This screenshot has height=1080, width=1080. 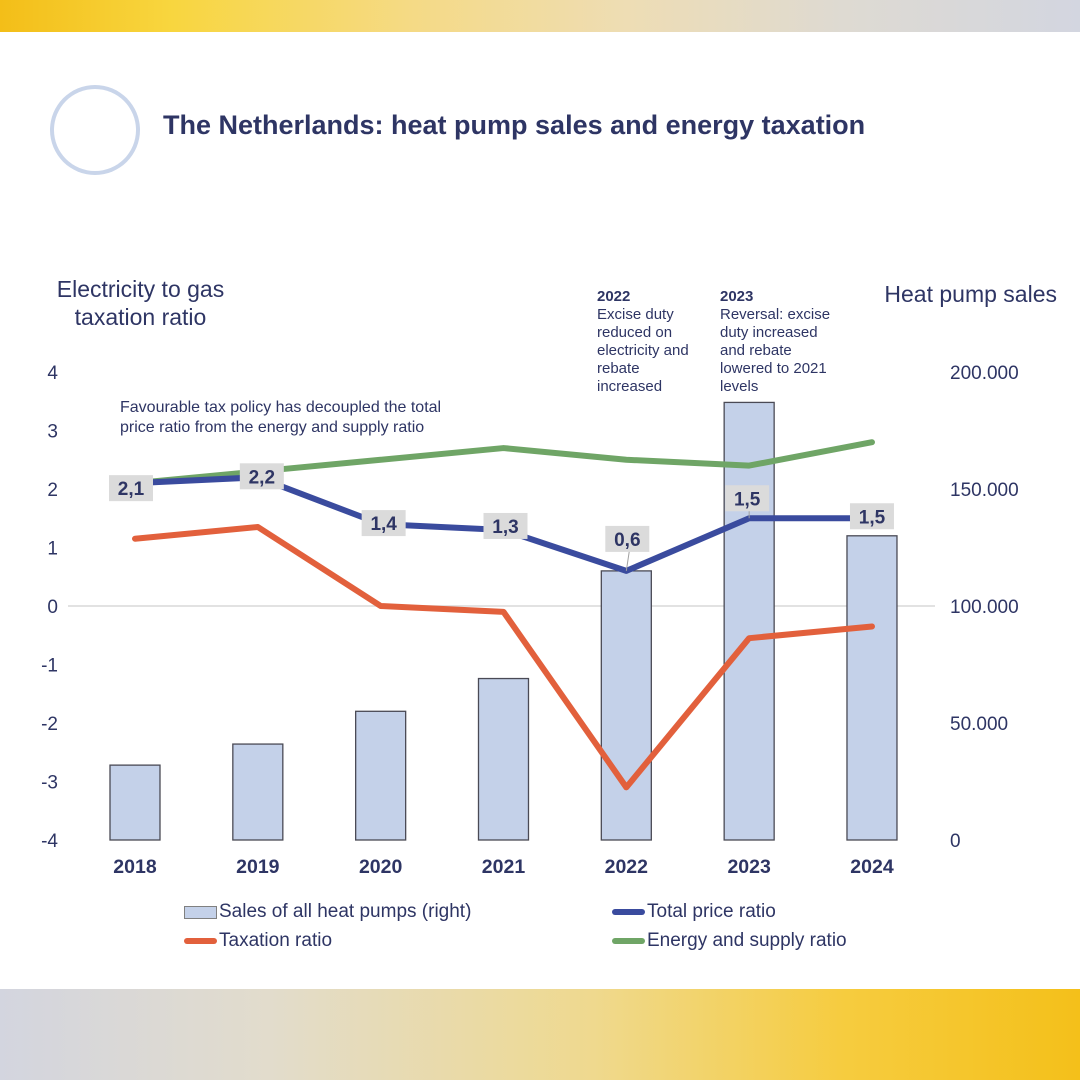 What do you see at coordinates (749, 621) in the screenshot?
I see `sales-bar-2023` at bounding box center [749, 621].